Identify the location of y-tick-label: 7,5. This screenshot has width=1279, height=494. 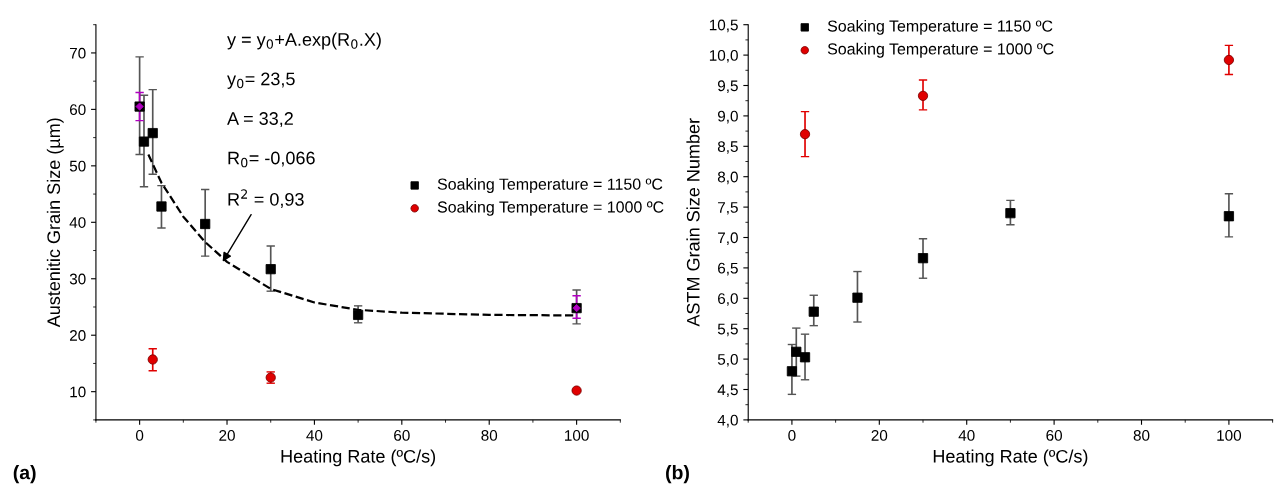
(728, 208).